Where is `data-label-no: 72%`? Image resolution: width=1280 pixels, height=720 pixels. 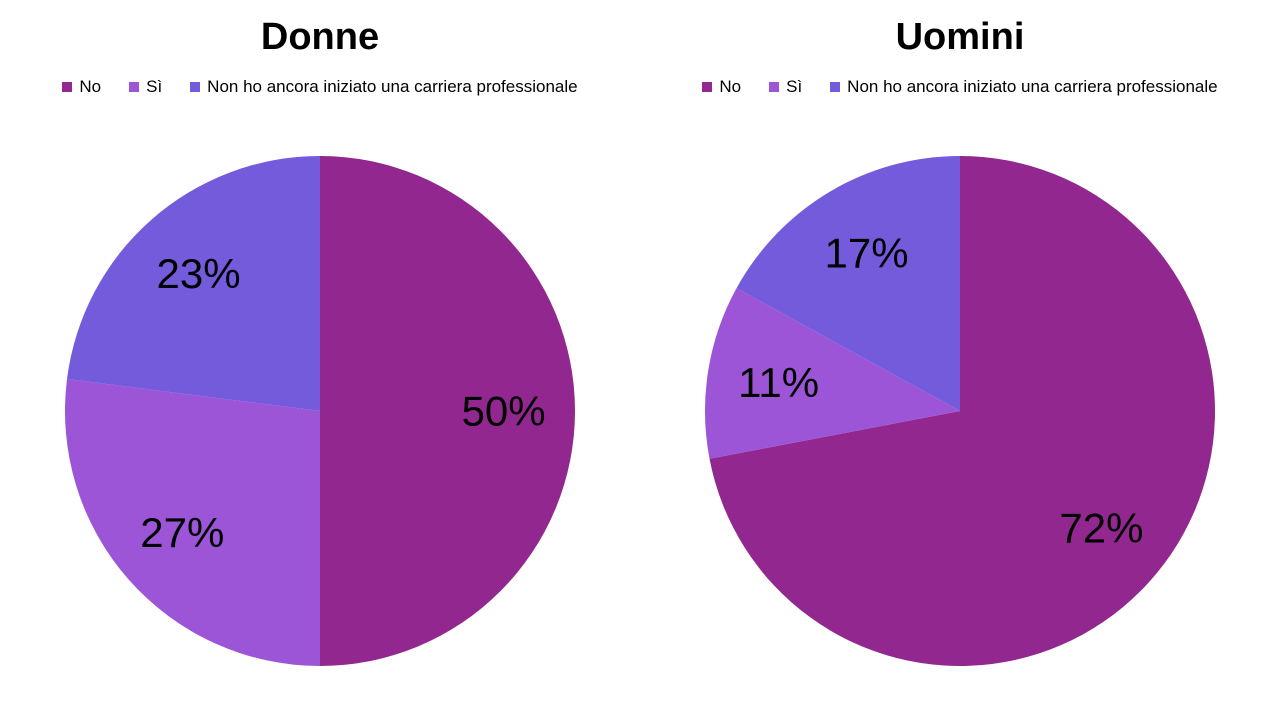 data-label-no: 72% is located at coordinates (1101, 528).